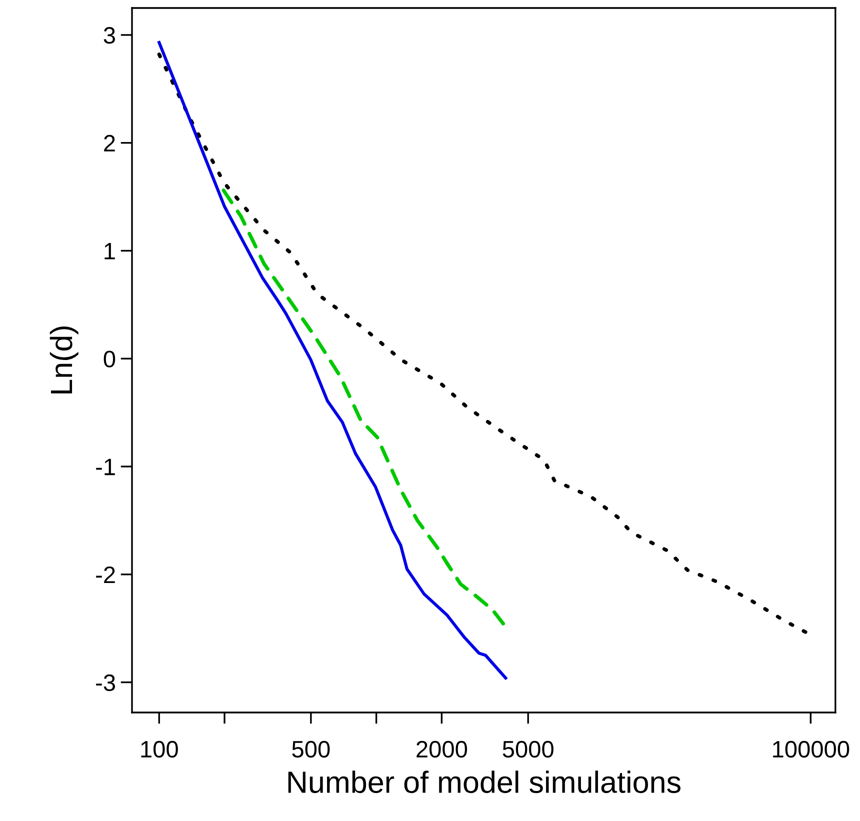 The height and width of the screenshot is (821, 860). I want to click on x-tick-label: 5000, so click(528, 749).